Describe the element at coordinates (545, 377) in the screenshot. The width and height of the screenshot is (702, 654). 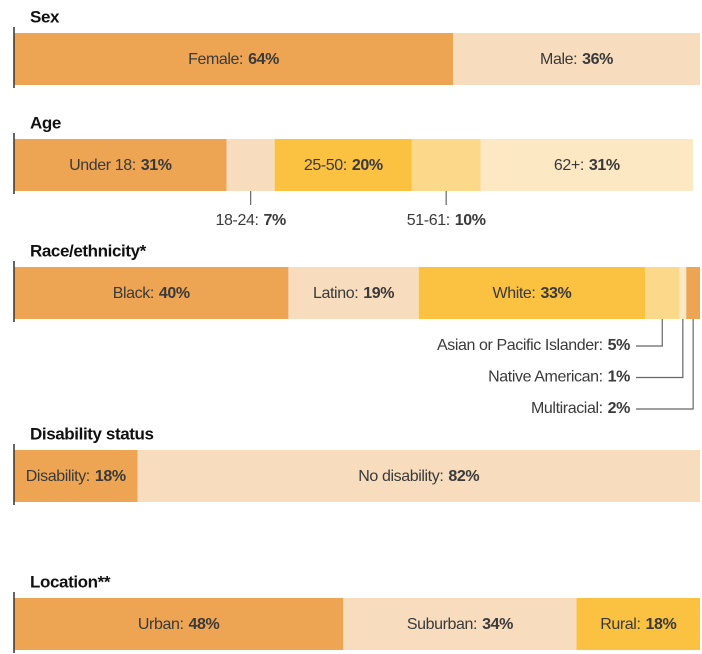
I see `segment-category: Native American:` at that location.